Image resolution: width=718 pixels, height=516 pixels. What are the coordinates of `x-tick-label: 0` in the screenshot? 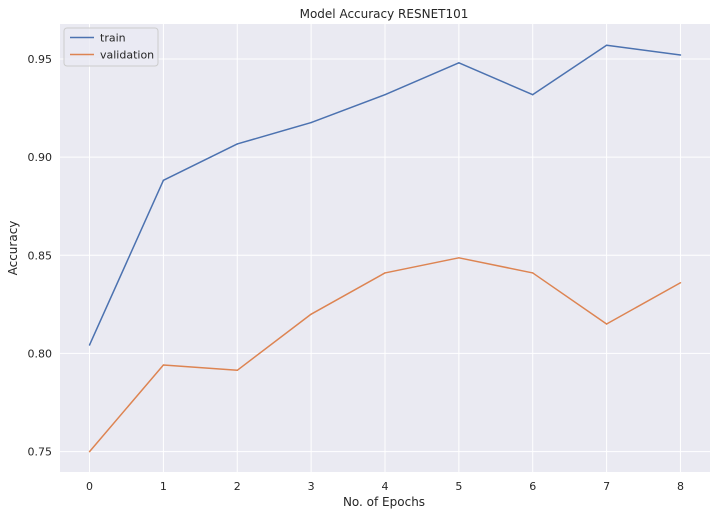 It's located at (89, 486).